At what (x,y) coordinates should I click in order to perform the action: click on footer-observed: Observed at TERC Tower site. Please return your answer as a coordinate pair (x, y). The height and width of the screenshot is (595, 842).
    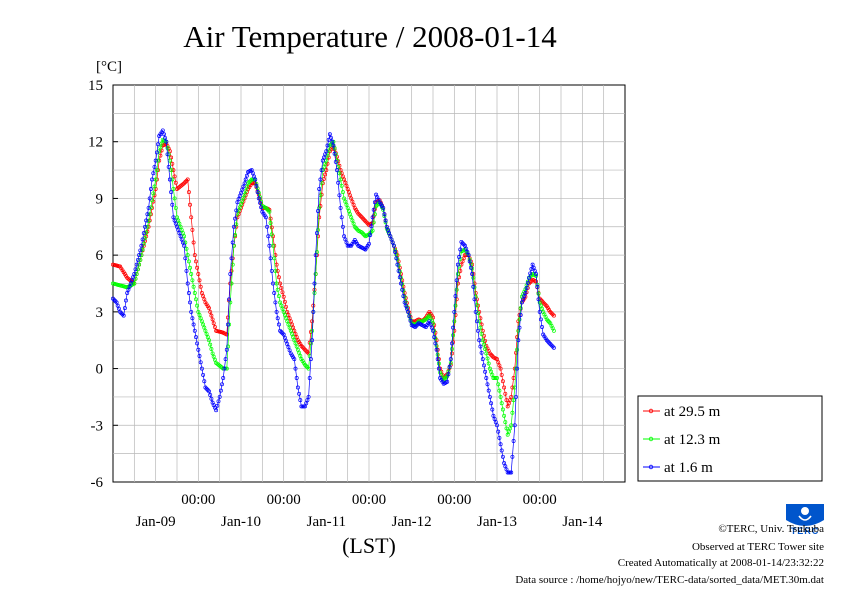
    Looking at the image, I should click on (758, 547).